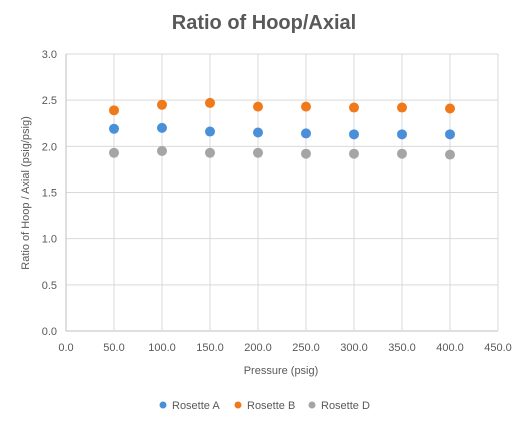 This screenshot has height=426, width=528. What do you see at coordinates (196, 406) in the screenshot?
I see `legend-label: Rosette A` at bounding box center [196, 406].